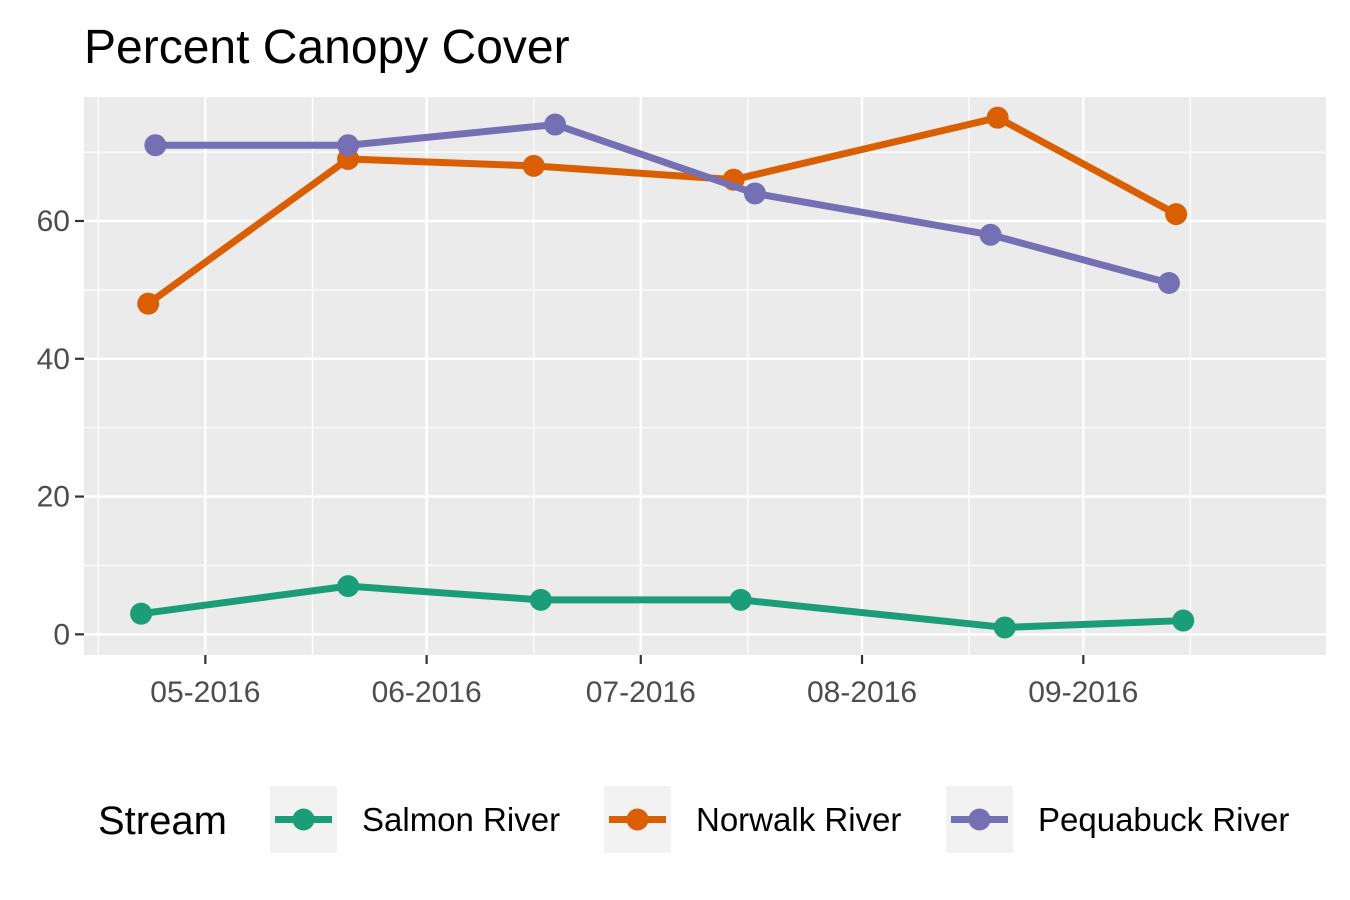 Image resolution: width=1350 pixels, height=900 pixels. Describe the element at coordinates (53, 221) in the screenshot. I see `y-tick-label: 60` at that location.